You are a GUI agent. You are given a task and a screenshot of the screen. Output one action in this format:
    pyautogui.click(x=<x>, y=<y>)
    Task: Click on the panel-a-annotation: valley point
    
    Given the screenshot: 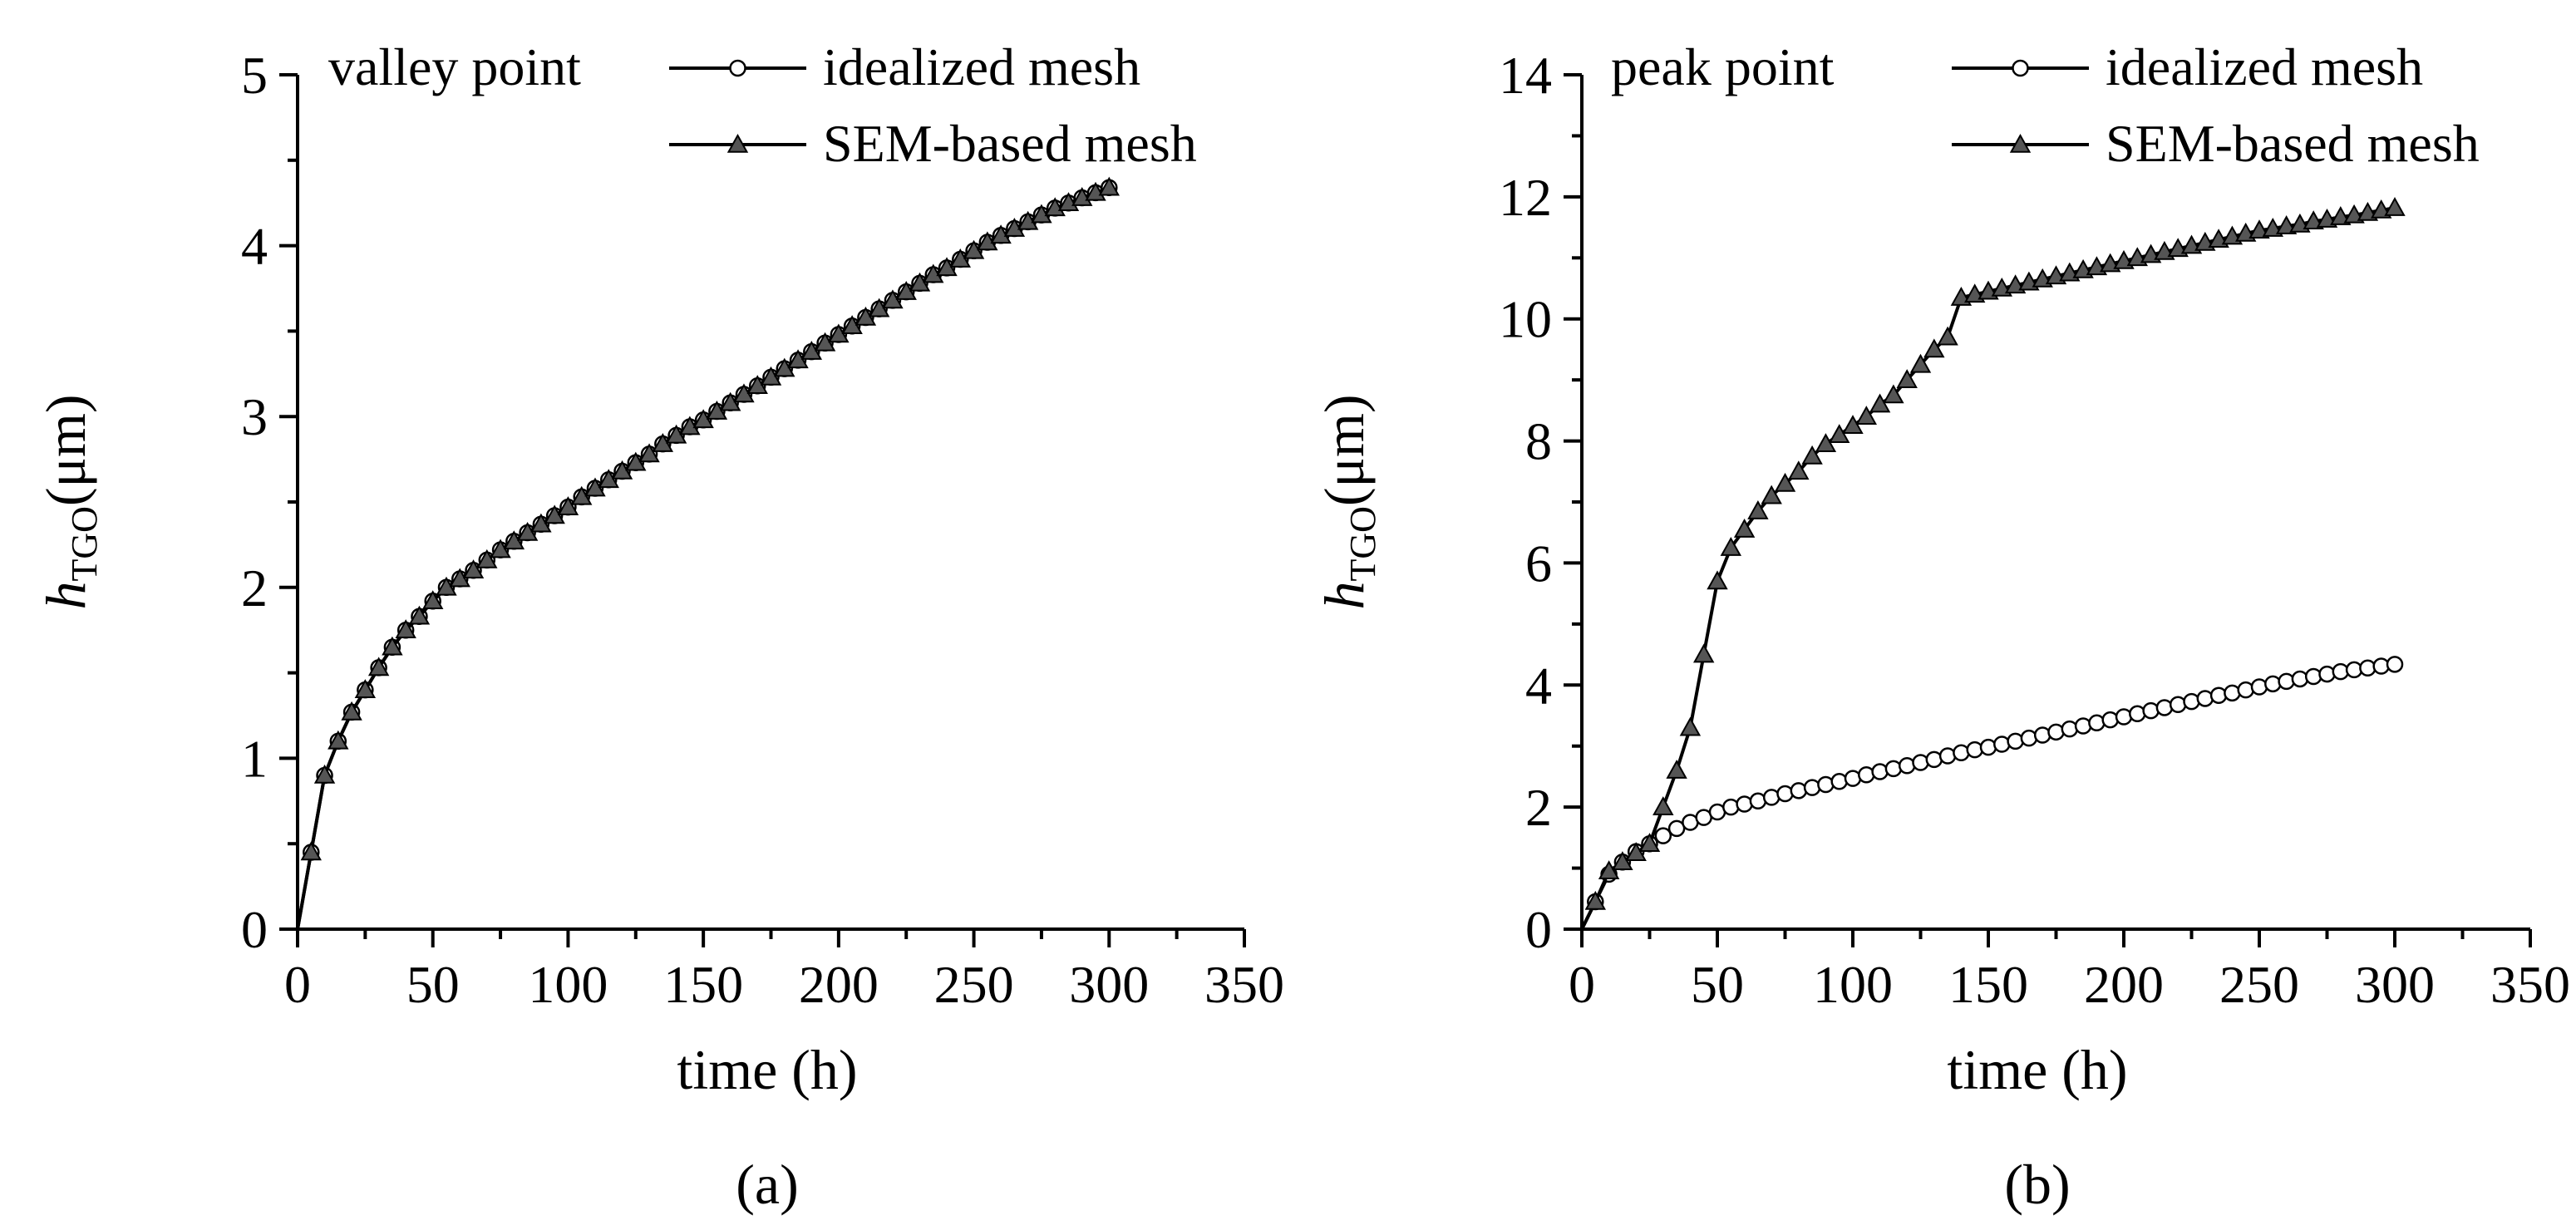 What is the action you would take?
    pyautogui.click(x=454, y=67)
    